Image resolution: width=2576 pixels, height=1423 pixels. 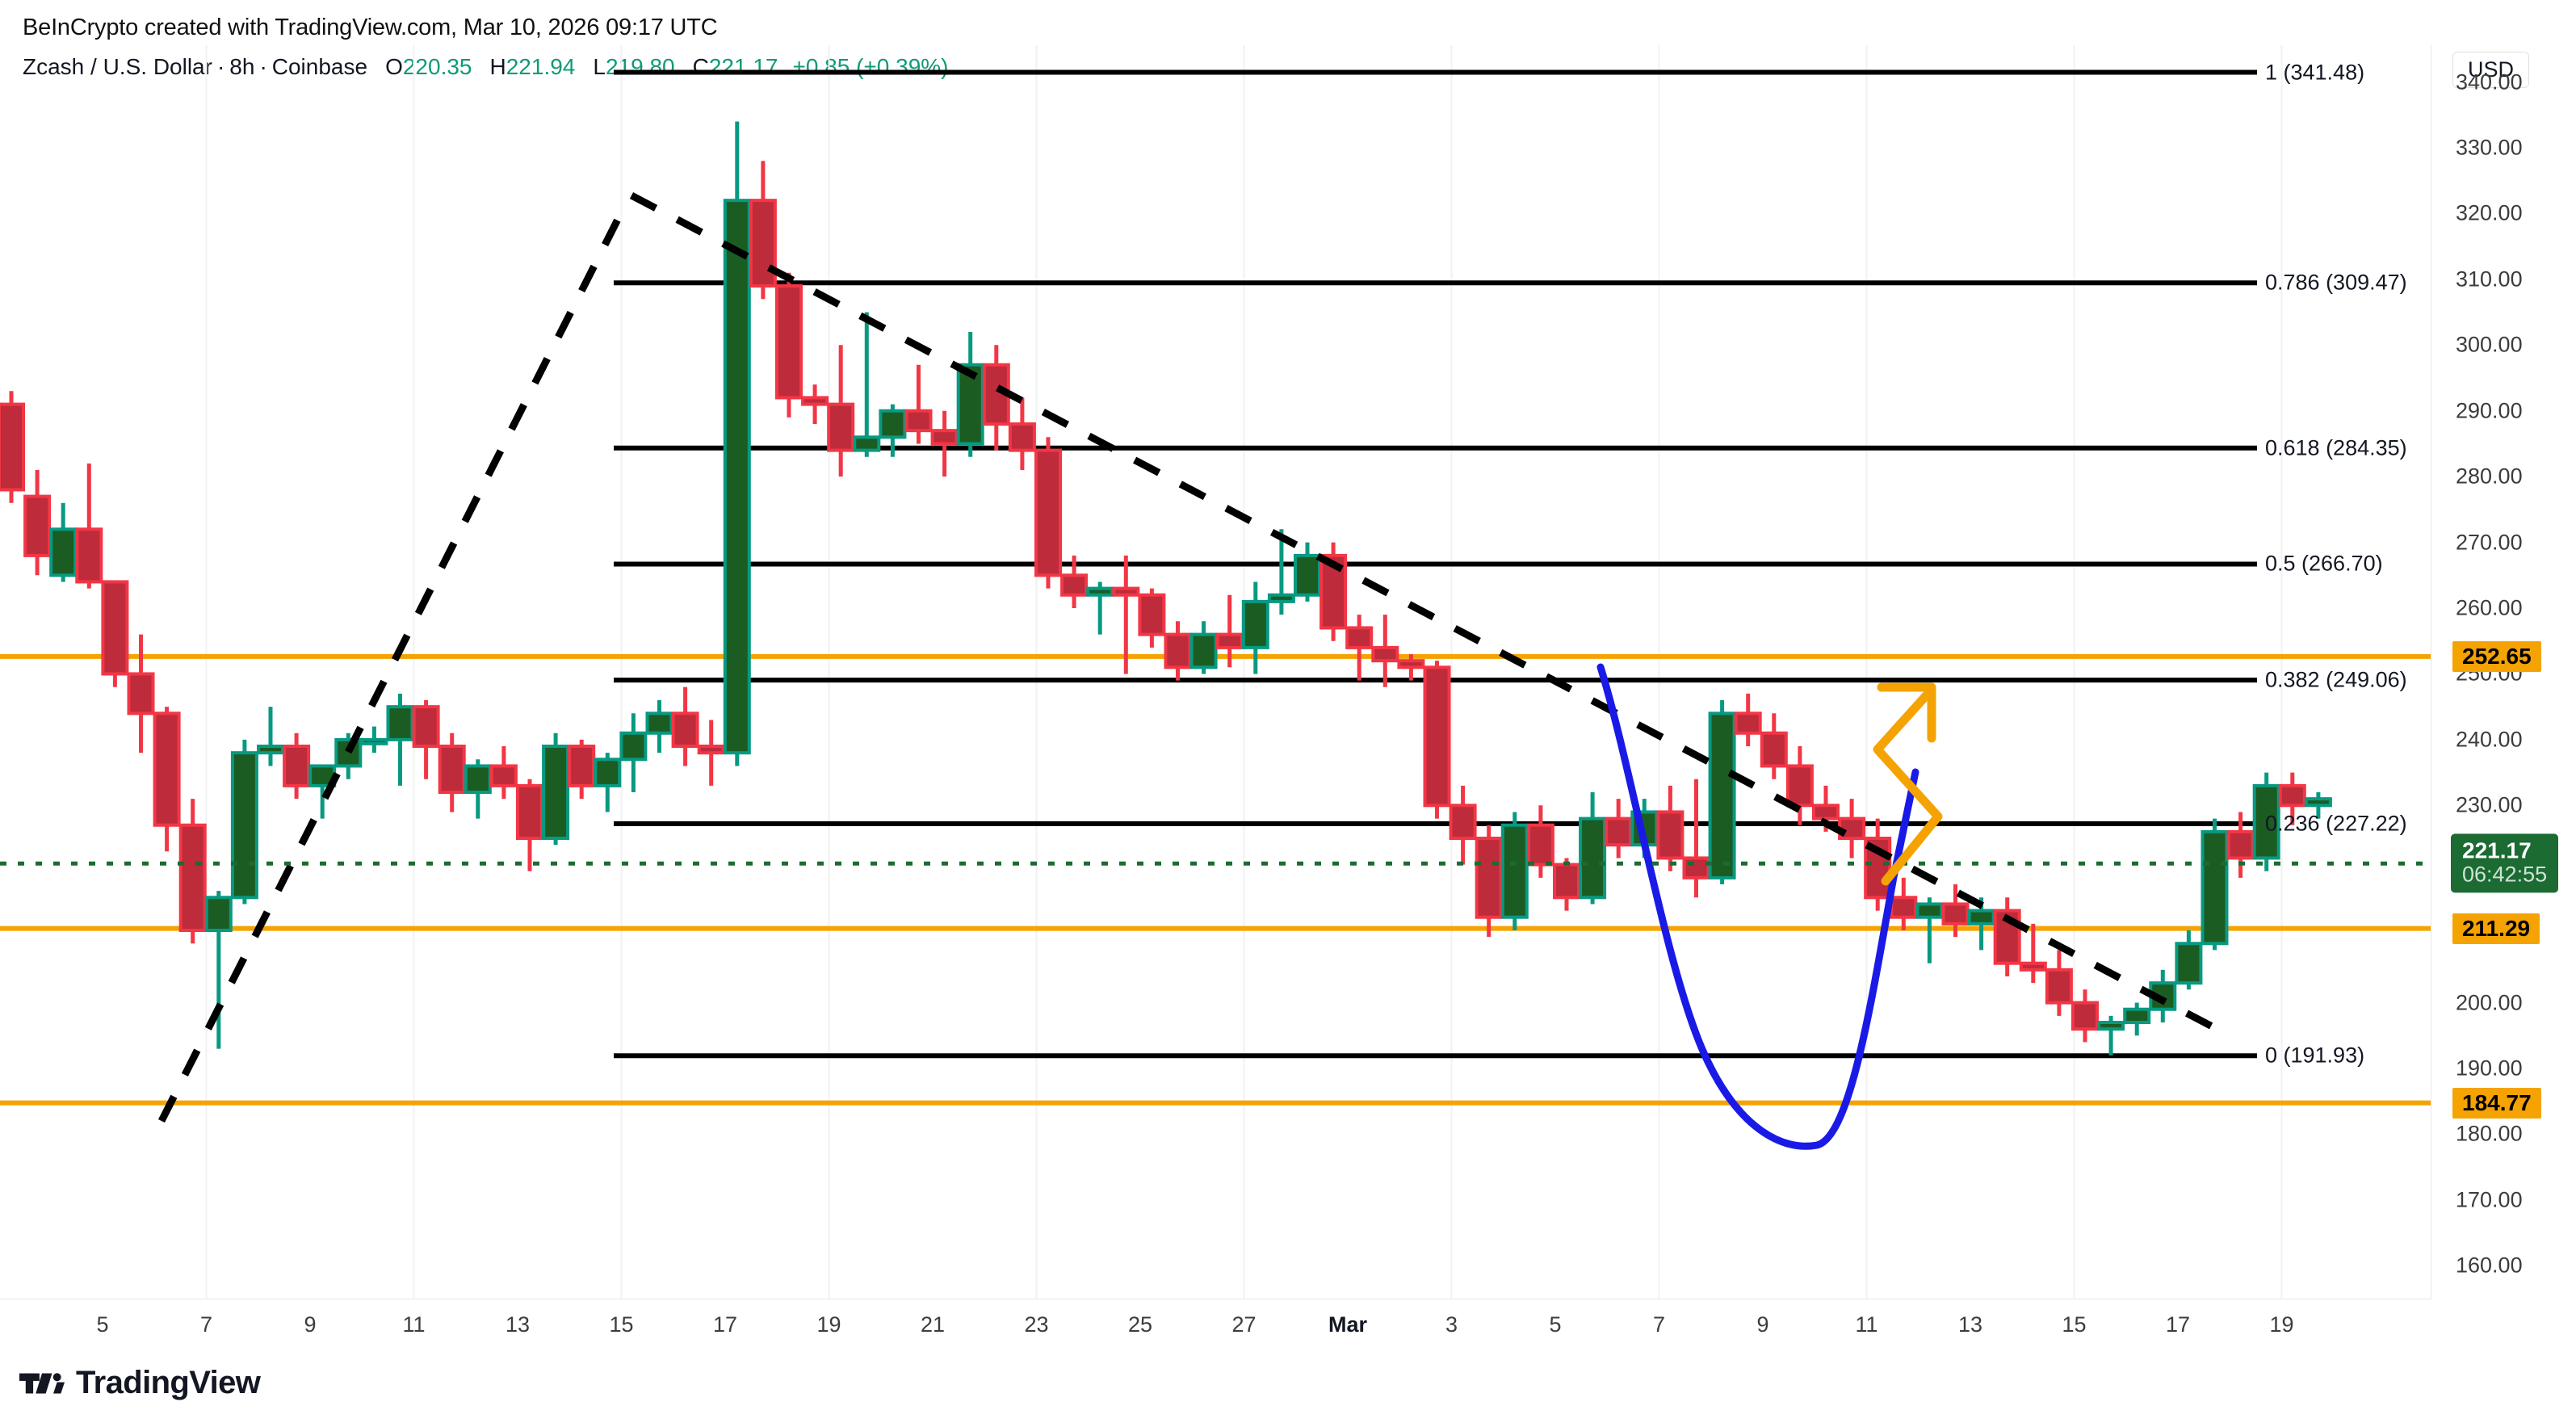 What do you see at coordinates (2489, 279) in the screenshot?
I see `price-tick: 310.00` at bounding box center [2489, 279].